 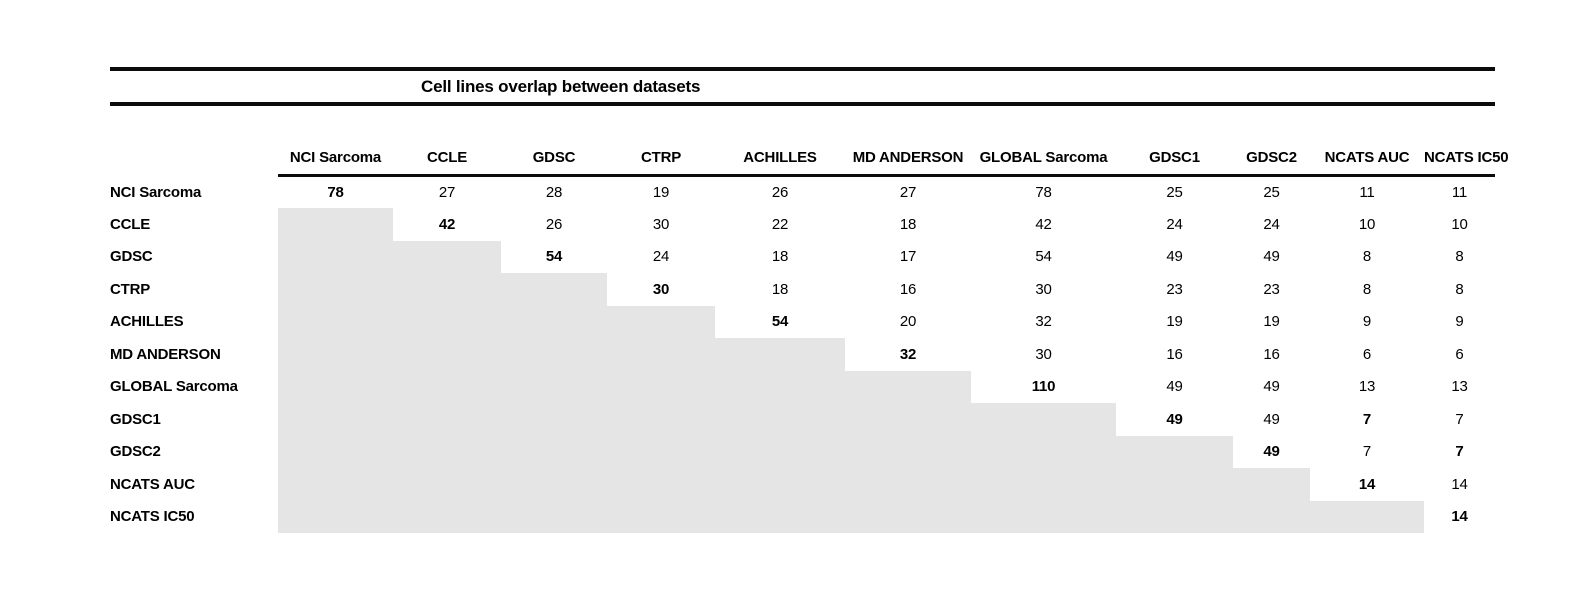 What do you see at coordinates (802, 104) in the screenshot?
I see `title-bottom-rule` at bounding box center [802, 104].